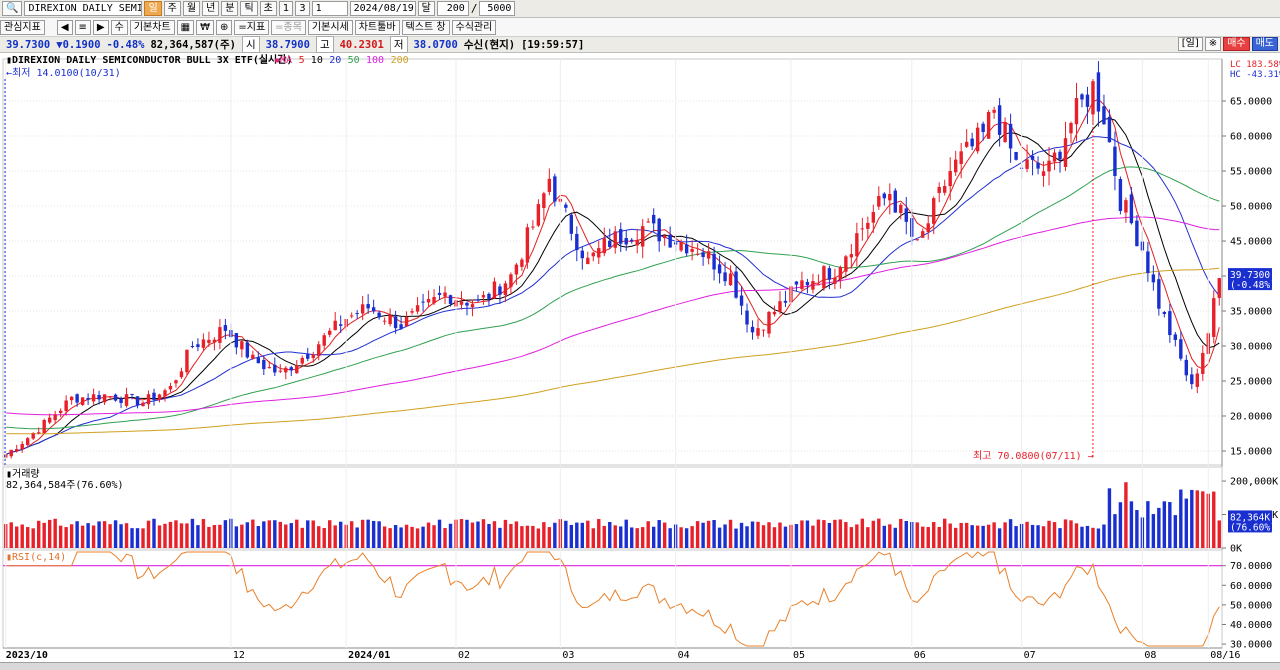 This screenshot has height=670, width=1280. What do you see at coordinates (119, 27) in the screenshot?
I see `modify-button: 수` at bounding box center [119, 27].